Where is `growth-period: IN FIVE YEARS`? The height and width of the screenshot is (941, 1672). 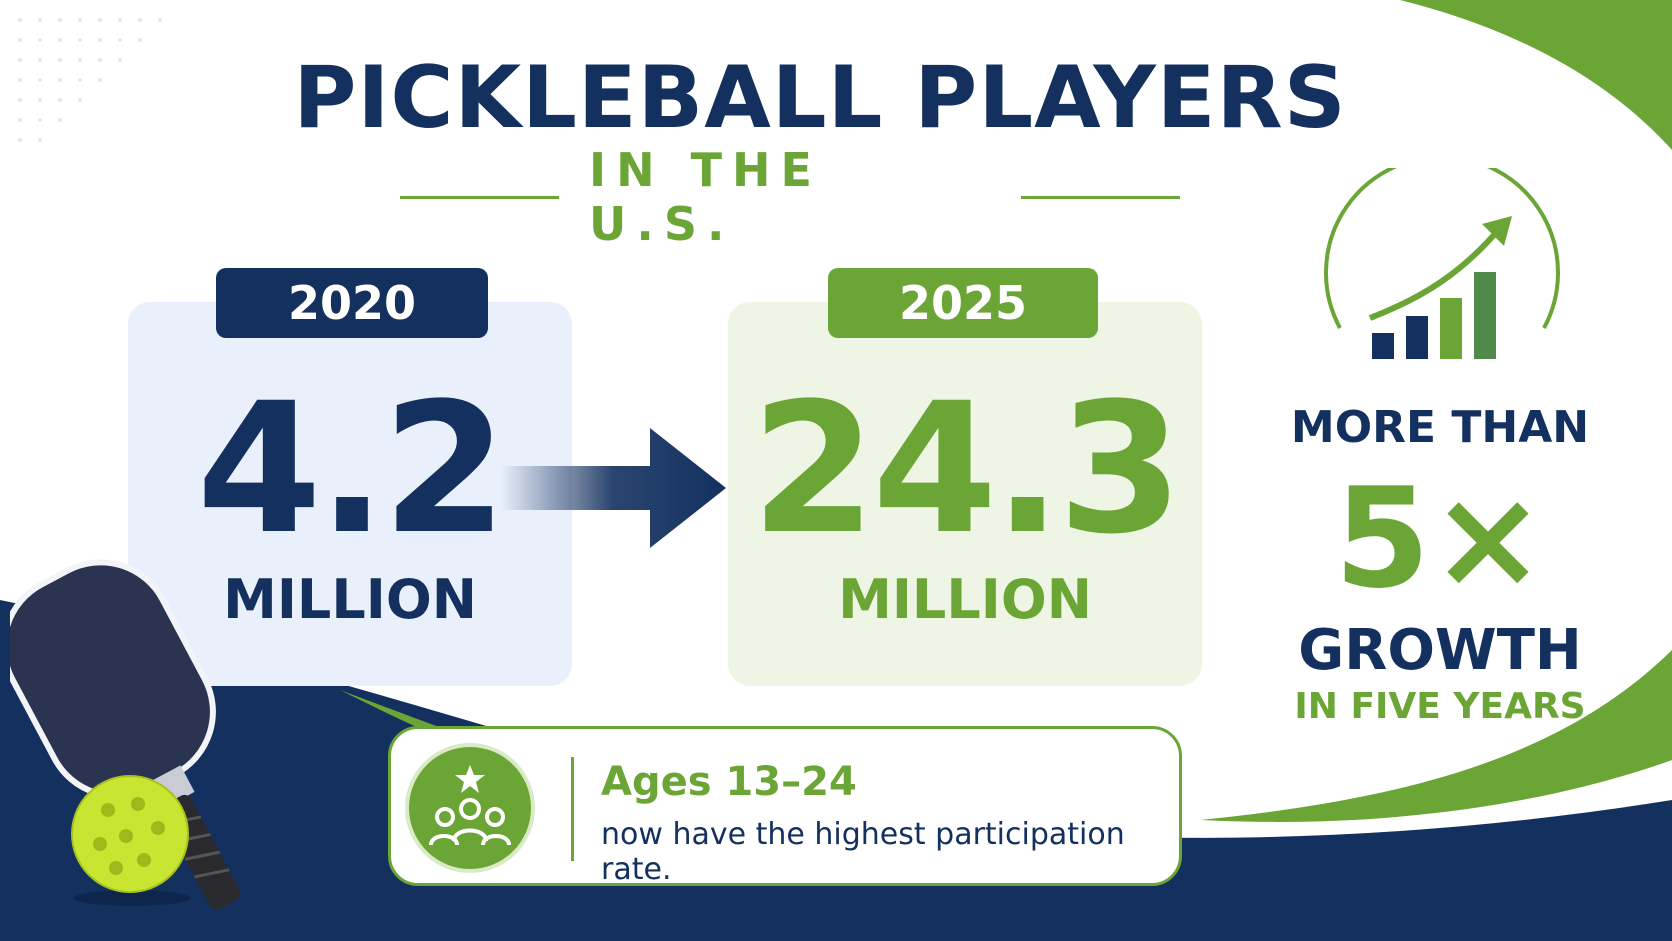 growth-period: IN FIVE YEARS is located at coordinates (1440, 706).